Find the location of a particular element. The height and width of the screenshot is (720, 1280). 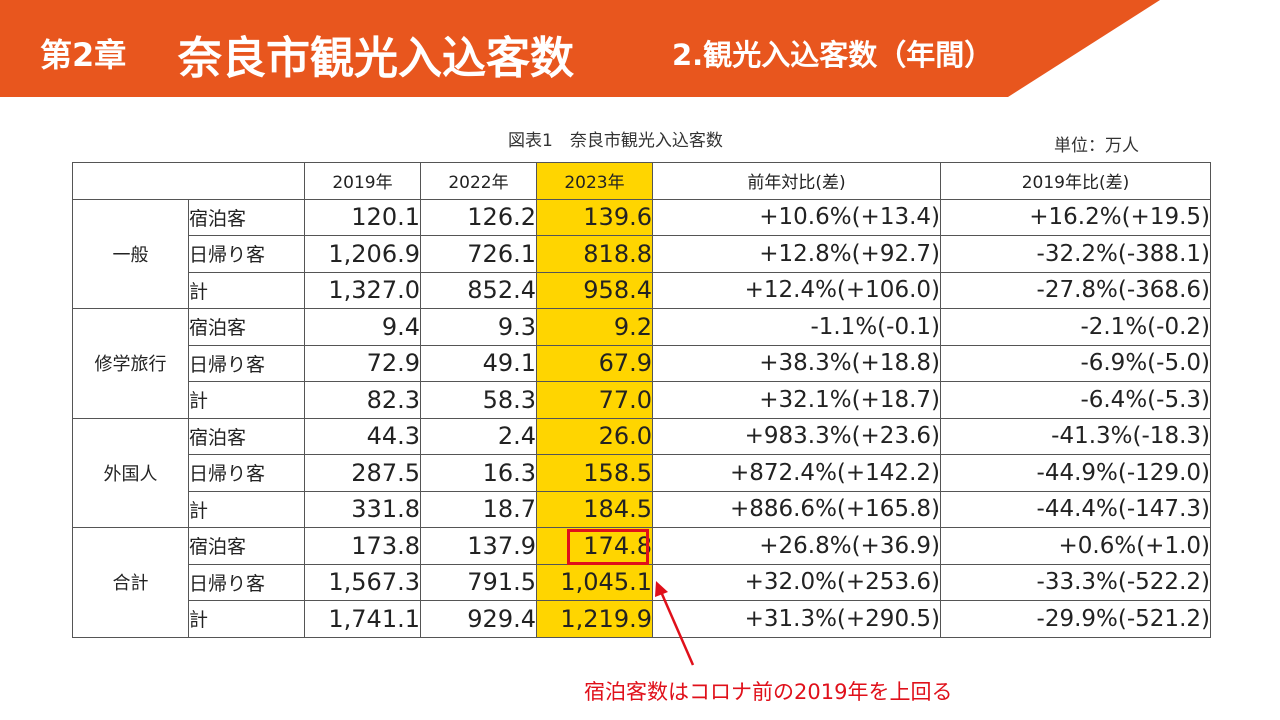

group-label: 修学旅行 is located at coordinates (130, 363).